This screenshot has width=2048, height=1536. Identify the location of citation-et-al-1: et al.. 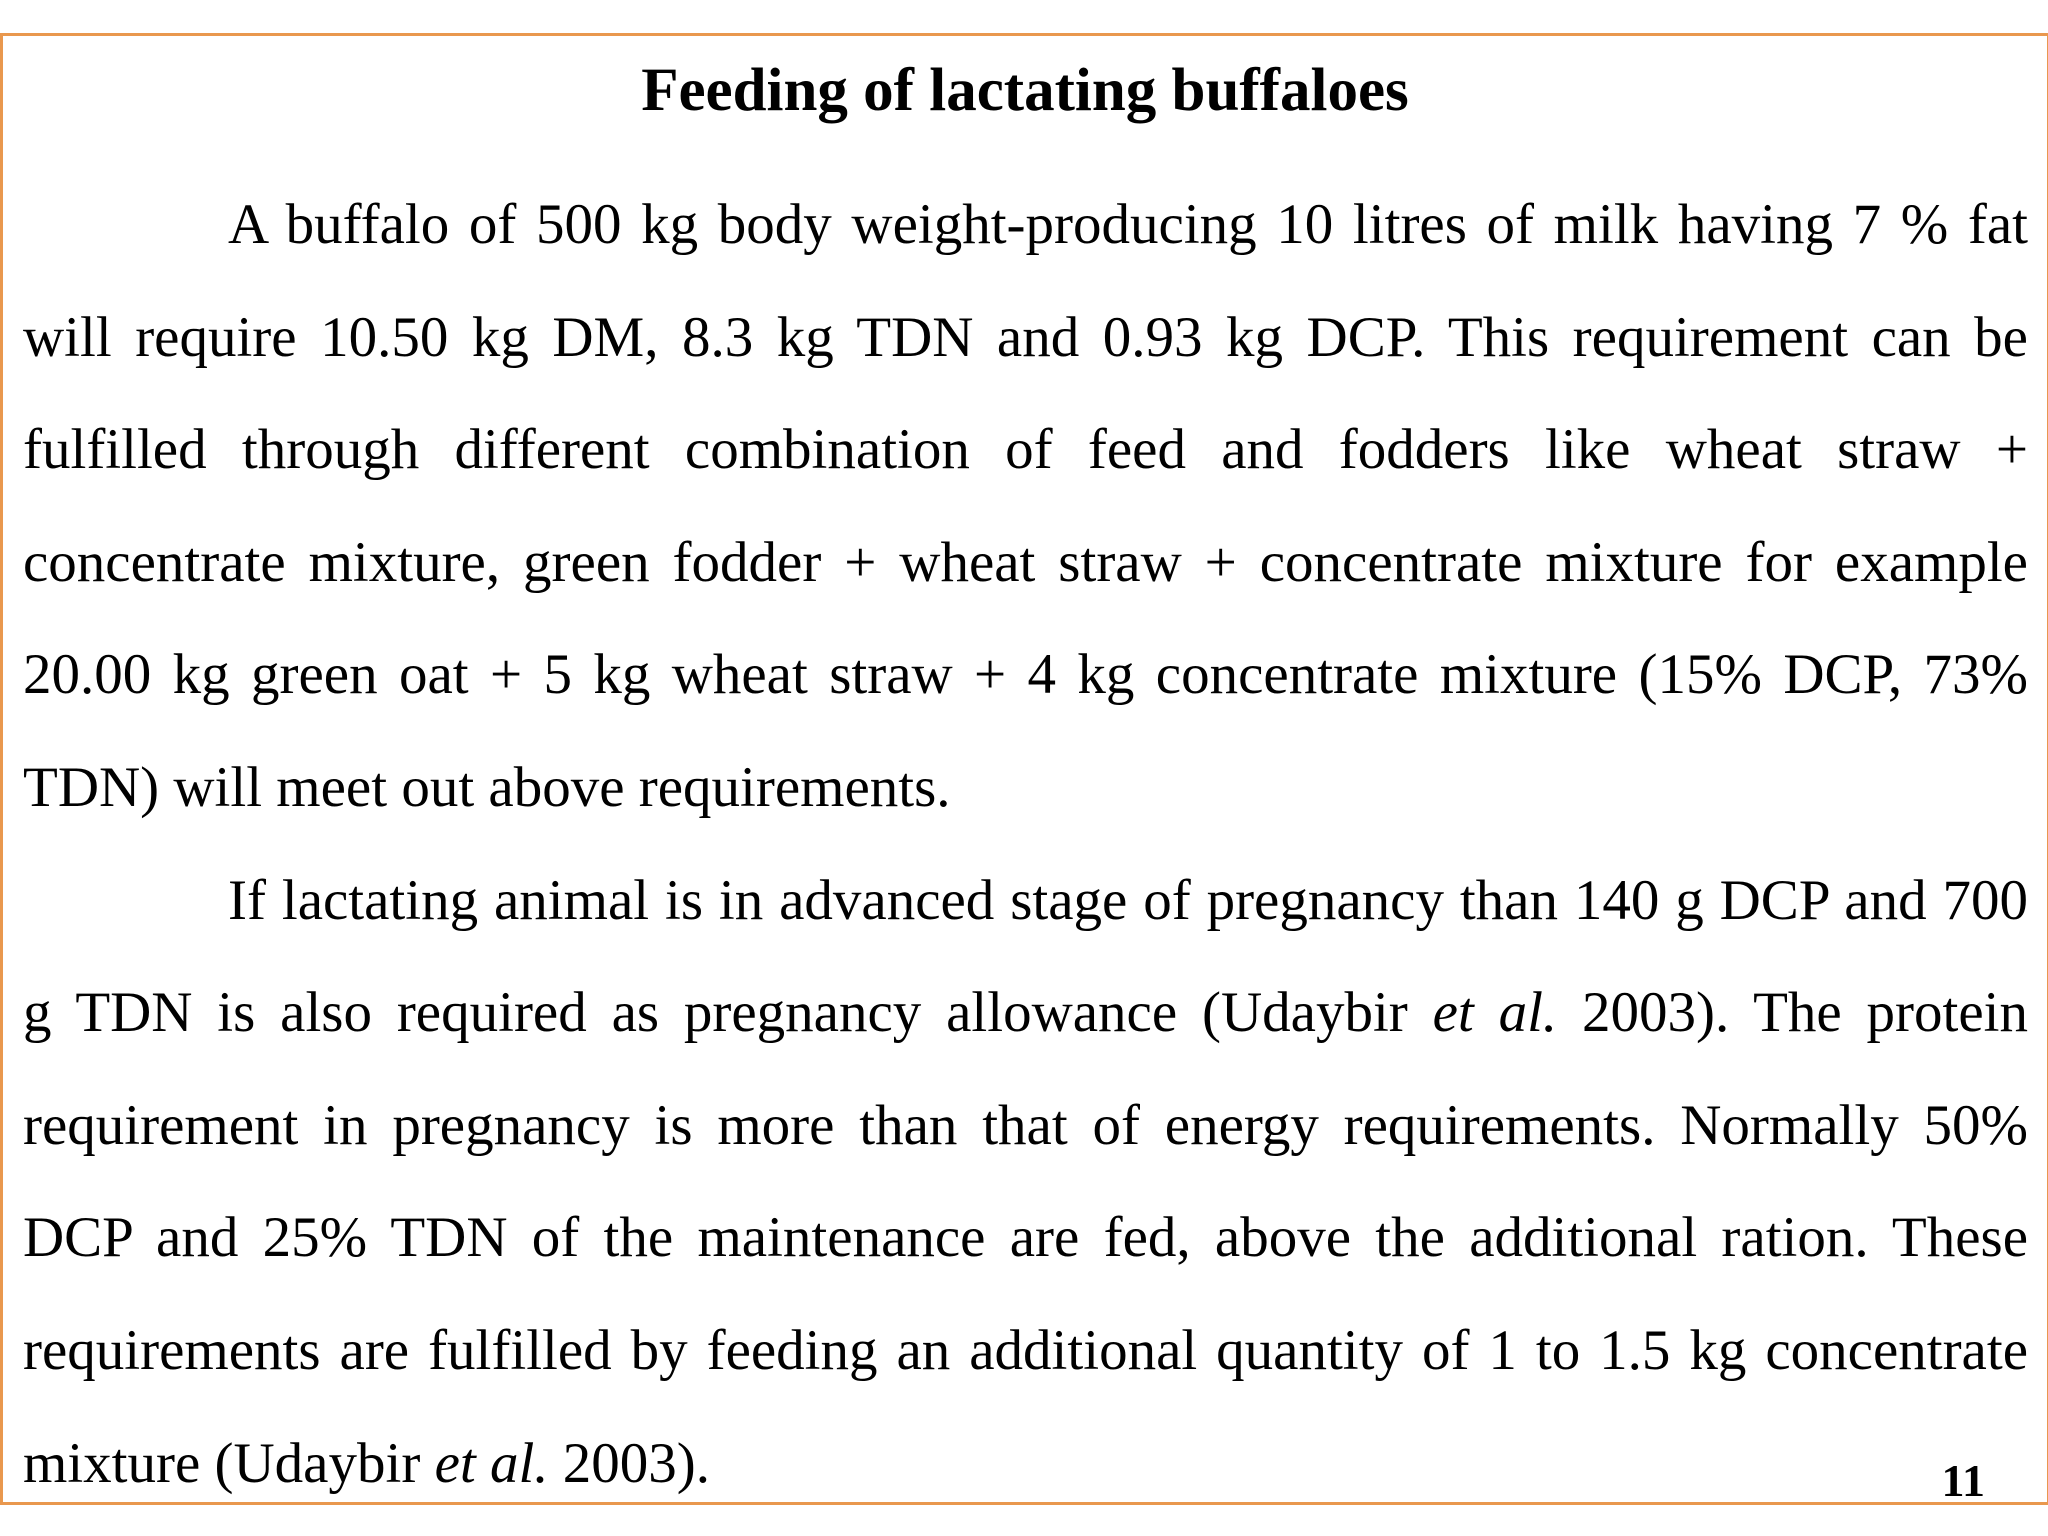
(1495, 1013).